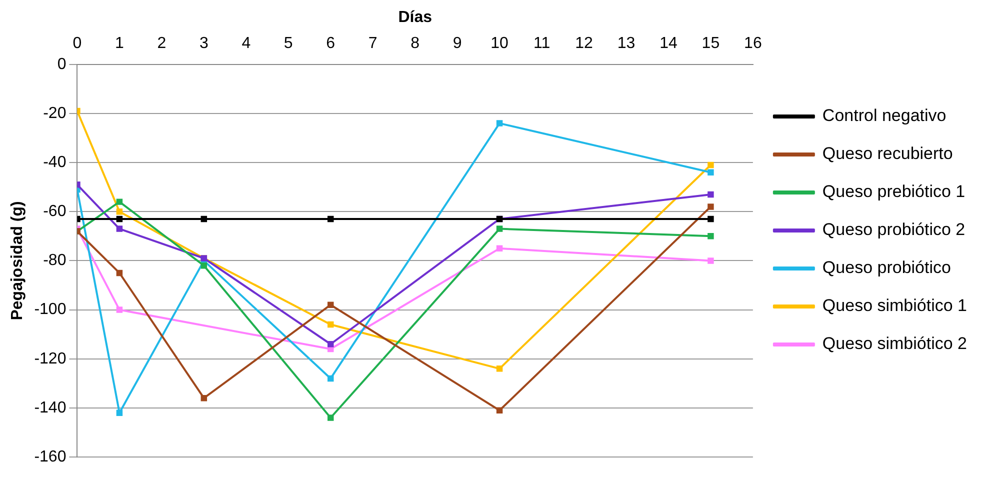 The image size is (987, 497). Describe the element at coordinates (77, 43) in the screenshot. I see `x-tick-label: 0` at that location.